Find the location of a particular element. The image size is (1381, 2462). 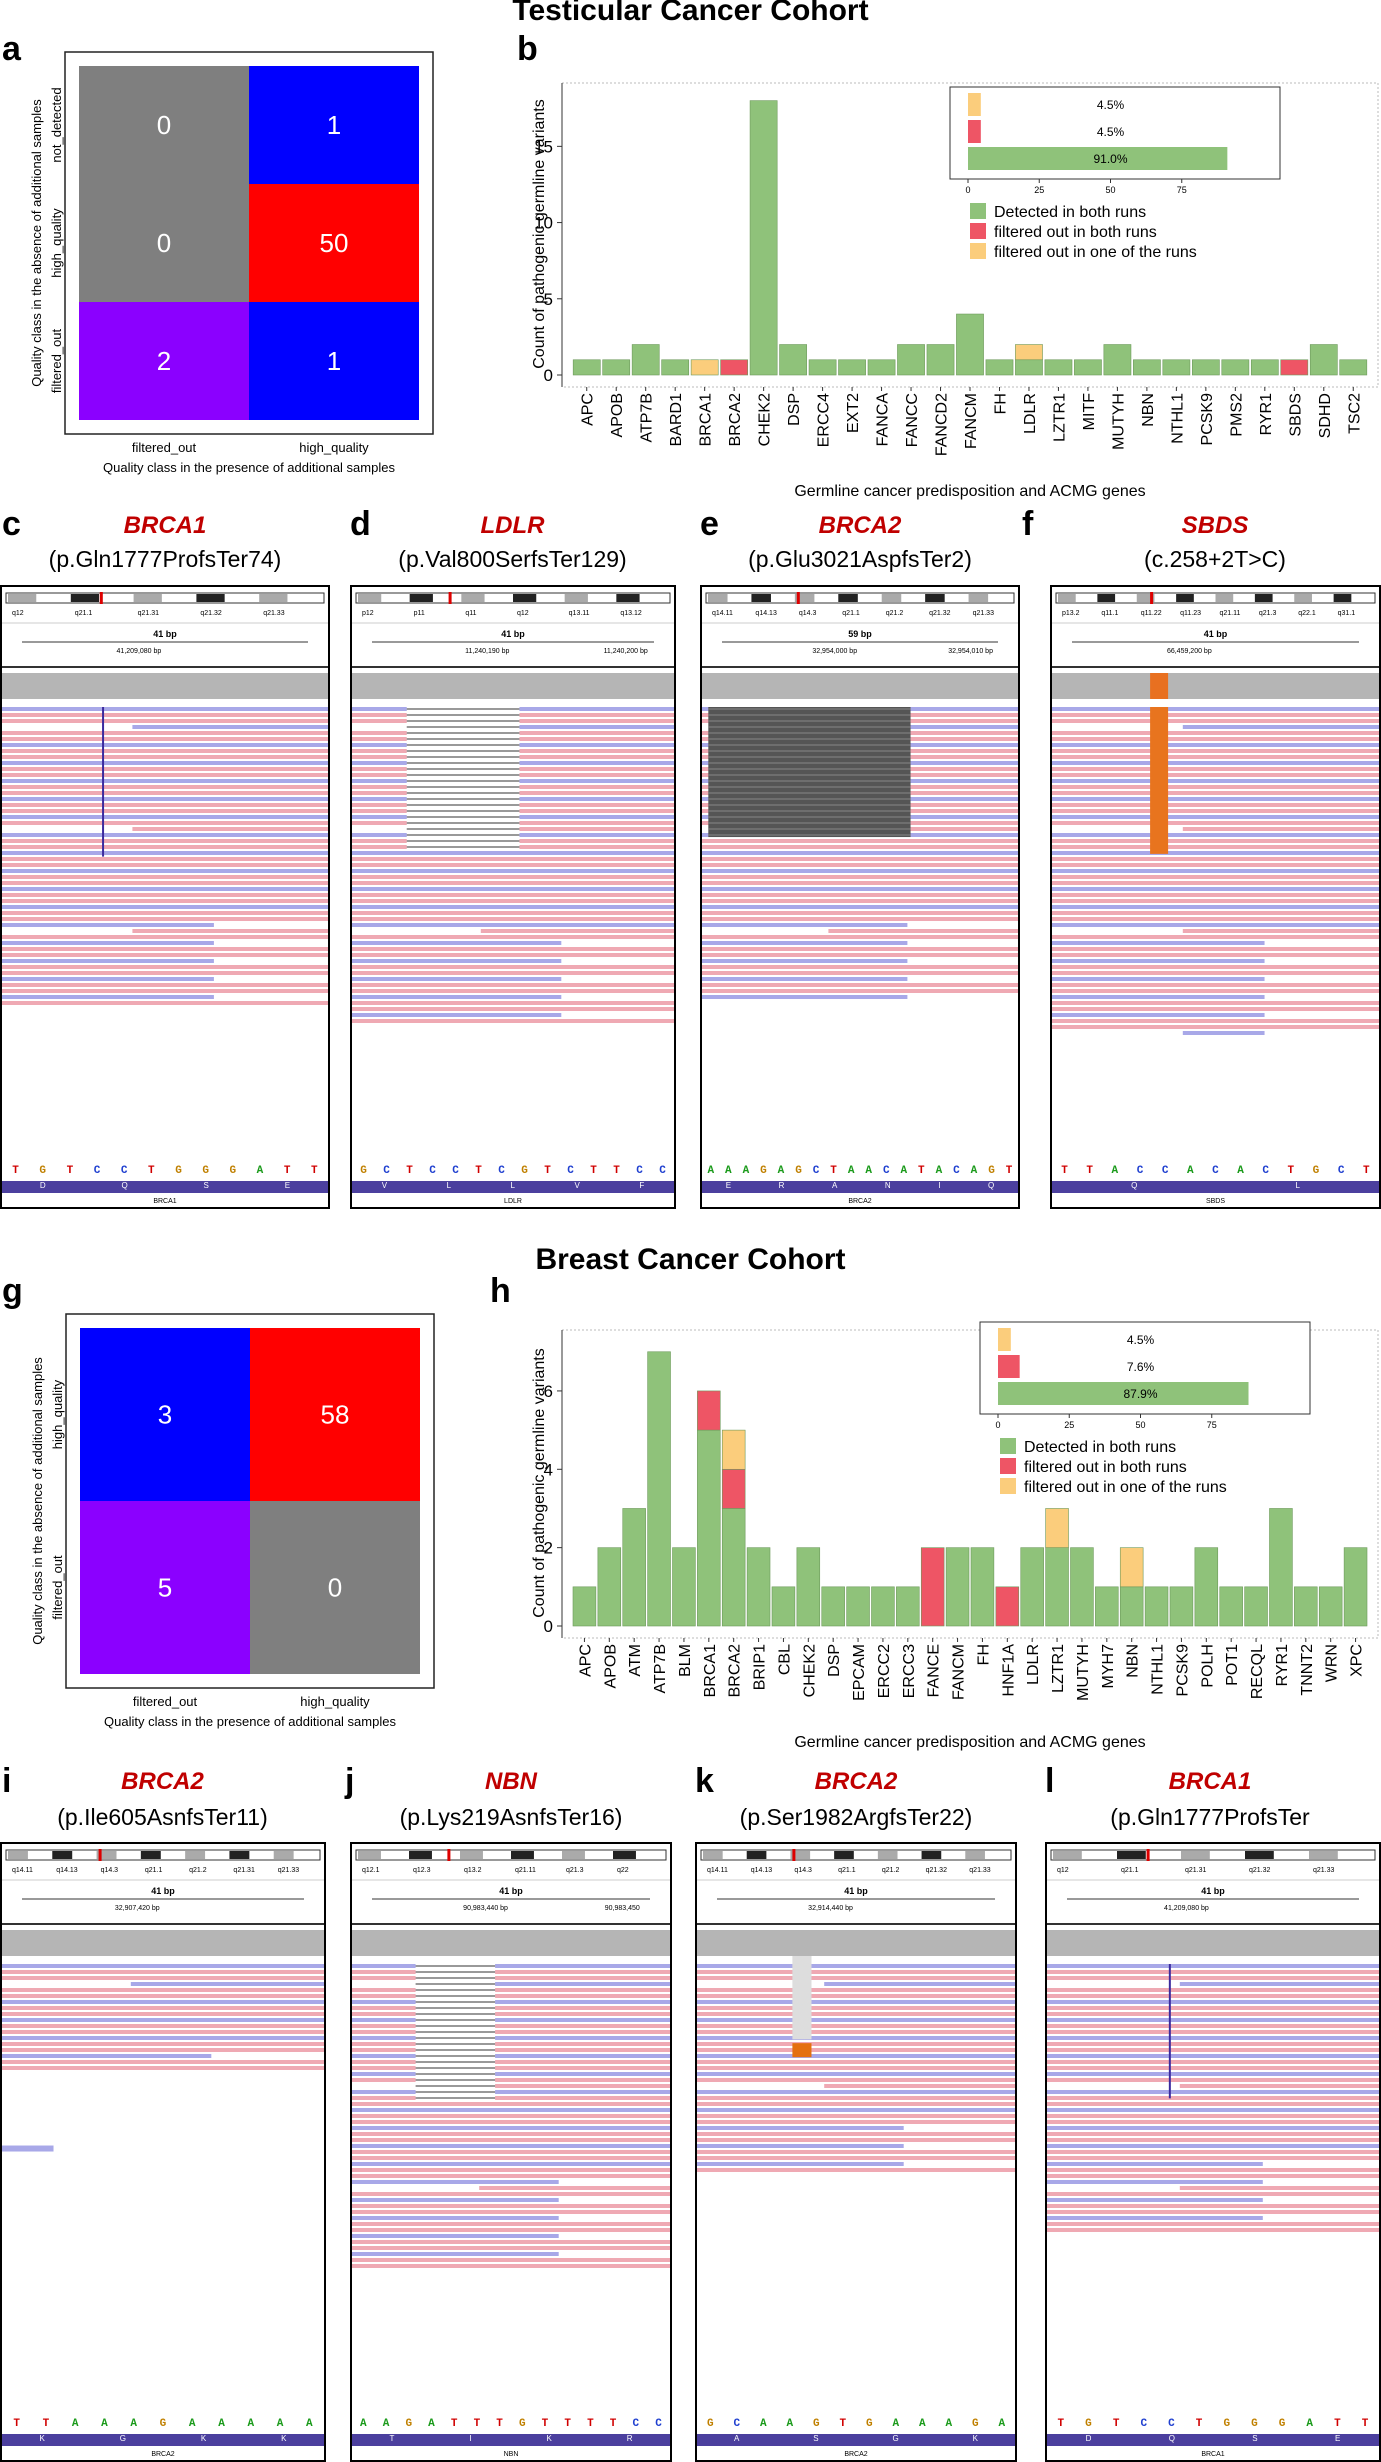

panel-label-l: l is located at coordinates (1050, 1781).